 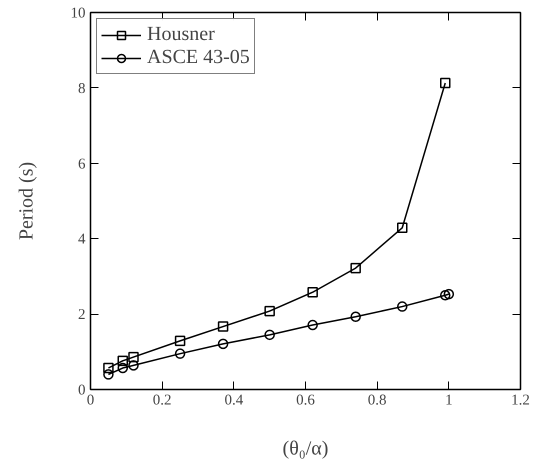 I want to click on legend-label: Housner, so click(x=181, y=34).